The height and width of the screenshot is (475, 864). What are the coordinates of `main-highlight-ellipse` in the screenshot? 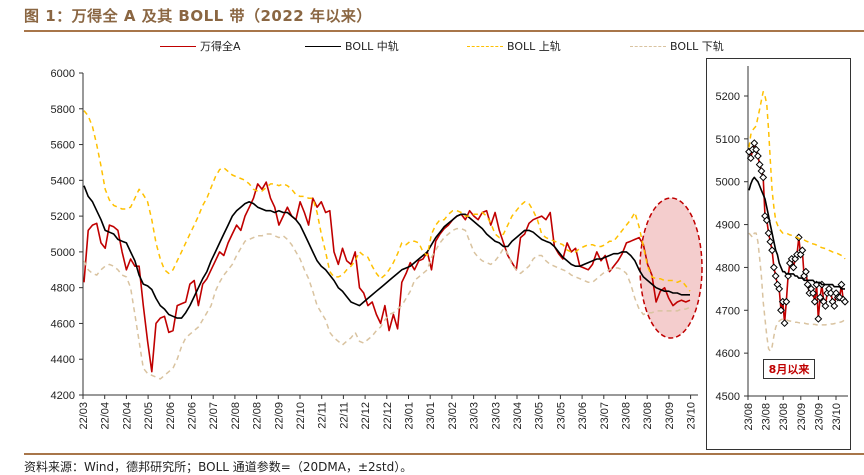 It's located at (671, 268).